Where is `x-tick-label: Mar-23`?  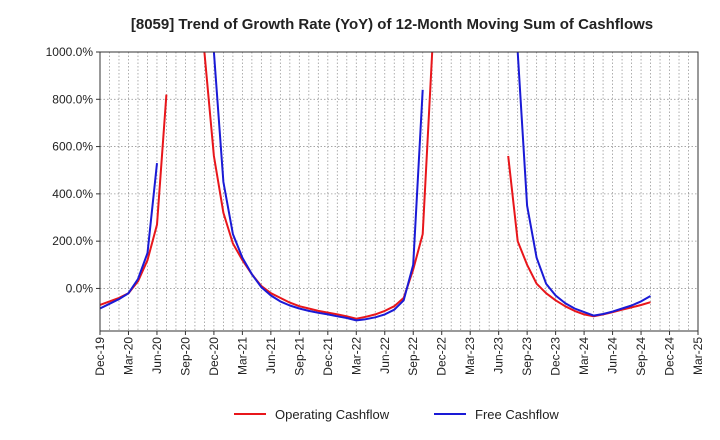 x-tick-label: Mar-23 is located at coordinates (470, 356).